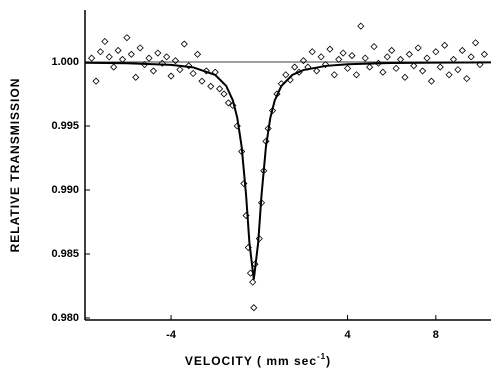 The height and width of the screenshot is (372, 492). What do you see at coordinates (65, 126) in the screenshot?
I see `y-tick-label: 0.995` at bounding box center [65, 126].